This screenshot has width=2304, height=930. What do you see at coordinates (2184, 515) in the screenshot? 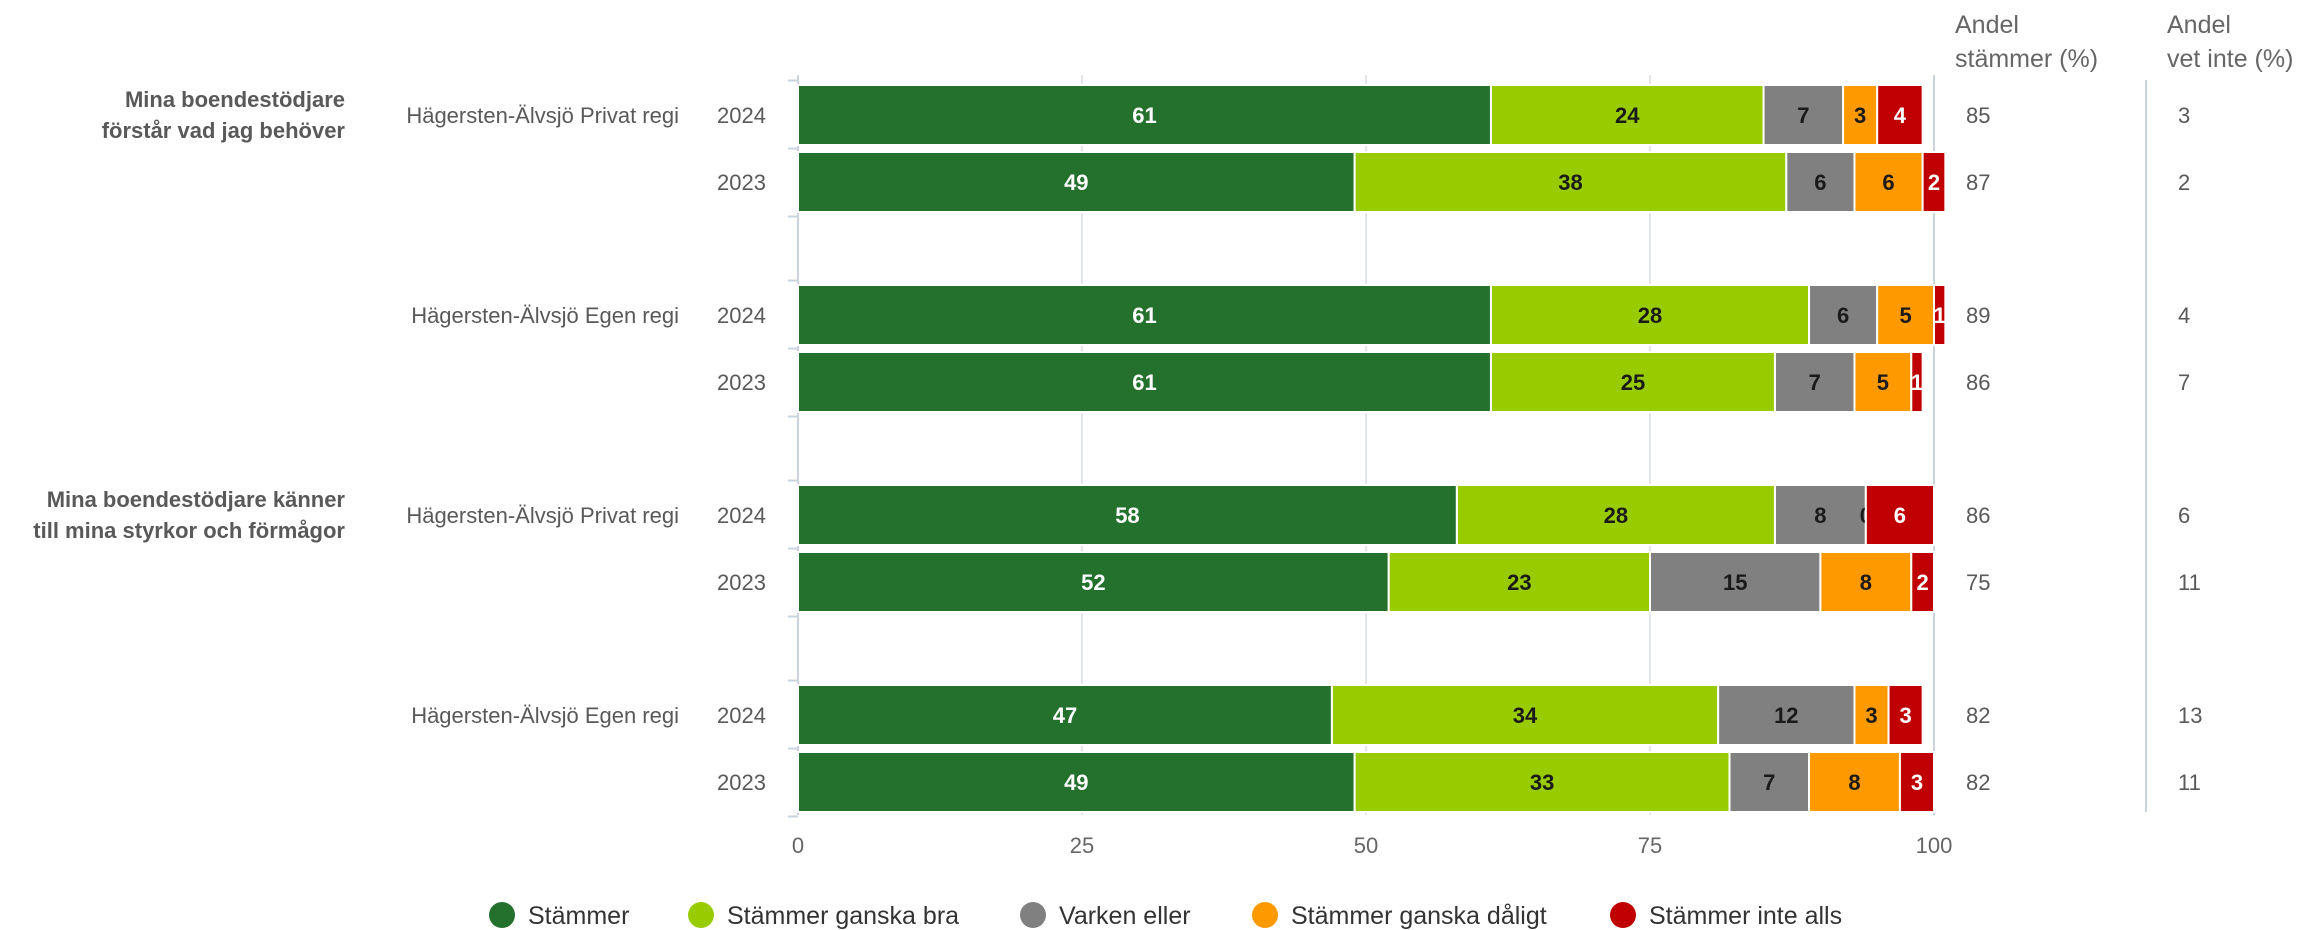
I see `share-dontknow-value: 6` at bounding box center [2184, 515].